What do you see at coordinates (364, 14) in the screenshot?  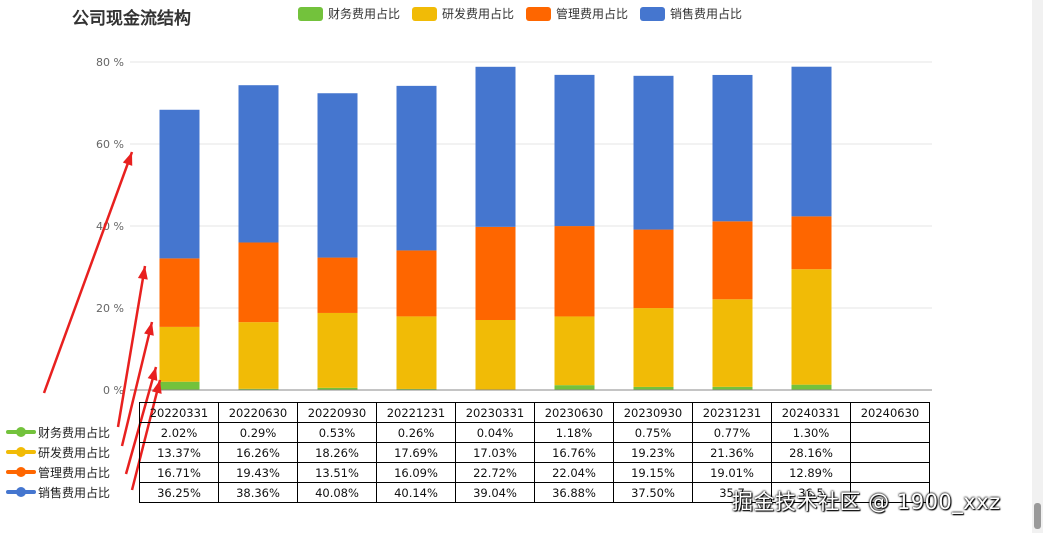 I see `legend-label-finance: 财务费用占比` at bounding box center [364, 14].